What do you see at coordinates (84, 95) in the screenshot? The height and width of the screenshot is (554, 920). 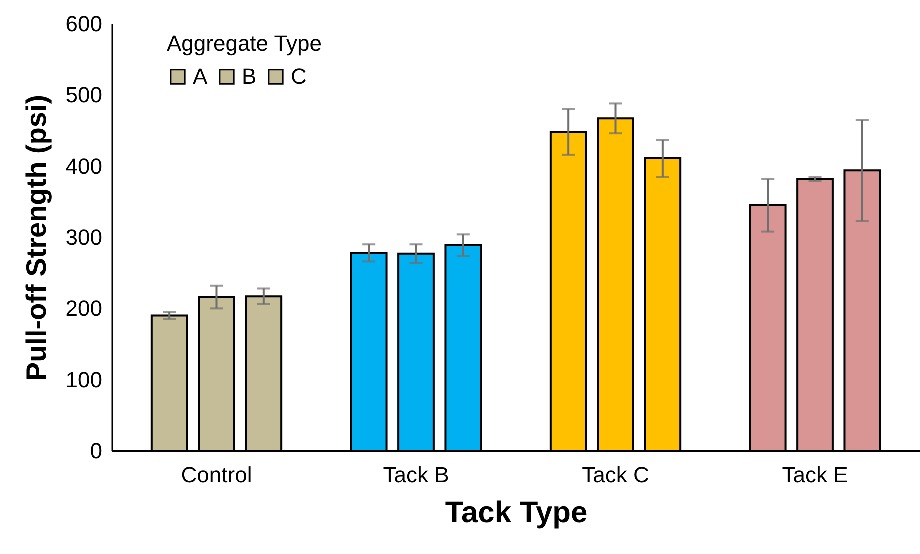 I see `y-tick-label: 500` at bounding box center [84, 95].